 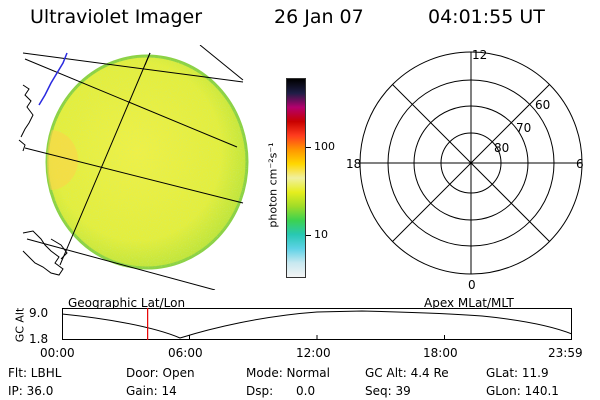 I want to click on ip-status: IP: 36.0, so click(x=31, y=391).